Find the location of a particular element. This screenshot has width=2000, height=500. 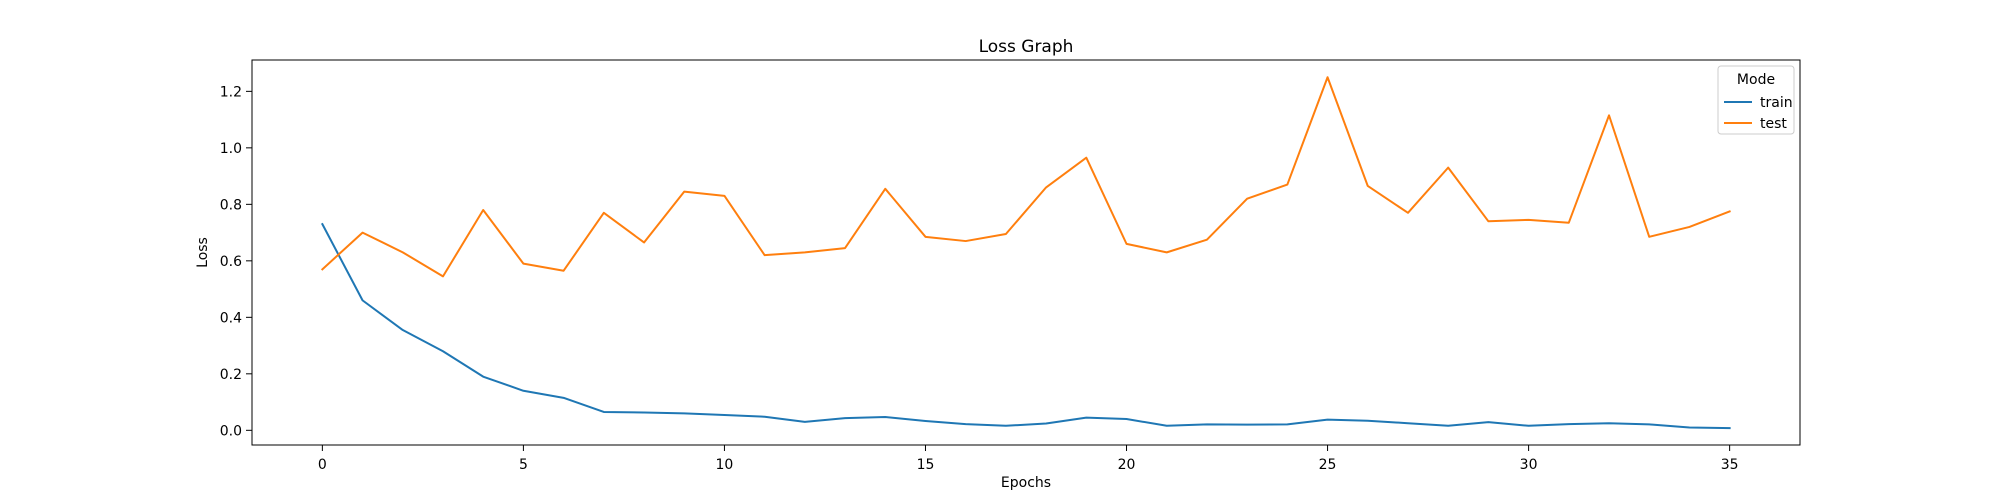

x-tick-label: 0 is located at coordinates (322, 465).